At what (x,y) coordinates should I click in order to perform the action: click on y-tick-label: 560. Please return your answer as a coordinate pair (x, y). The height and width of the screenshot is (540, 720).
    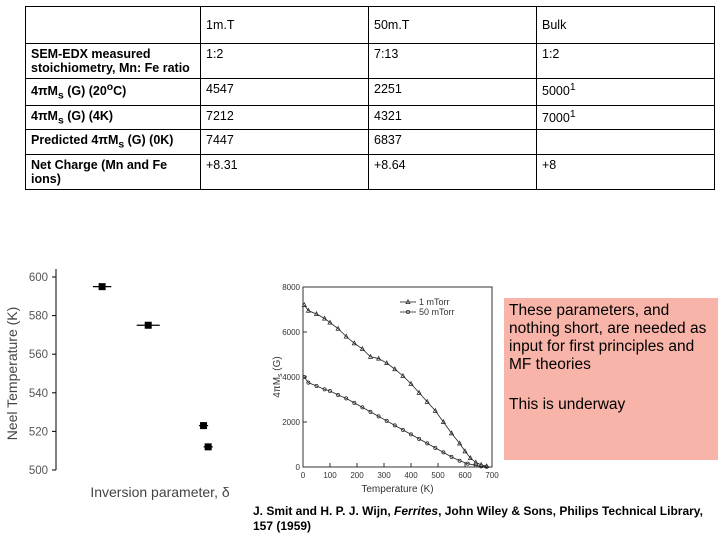
    Looking at the image, I should click on (38, 355).